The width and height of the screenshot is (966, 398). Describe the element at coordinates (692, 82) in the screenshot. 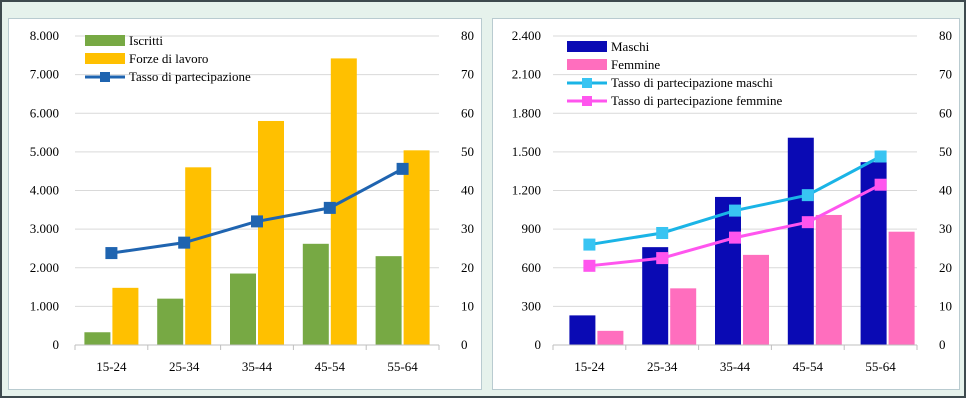

I see `legend-label: Tasso di partecipazione maschi` at that location.